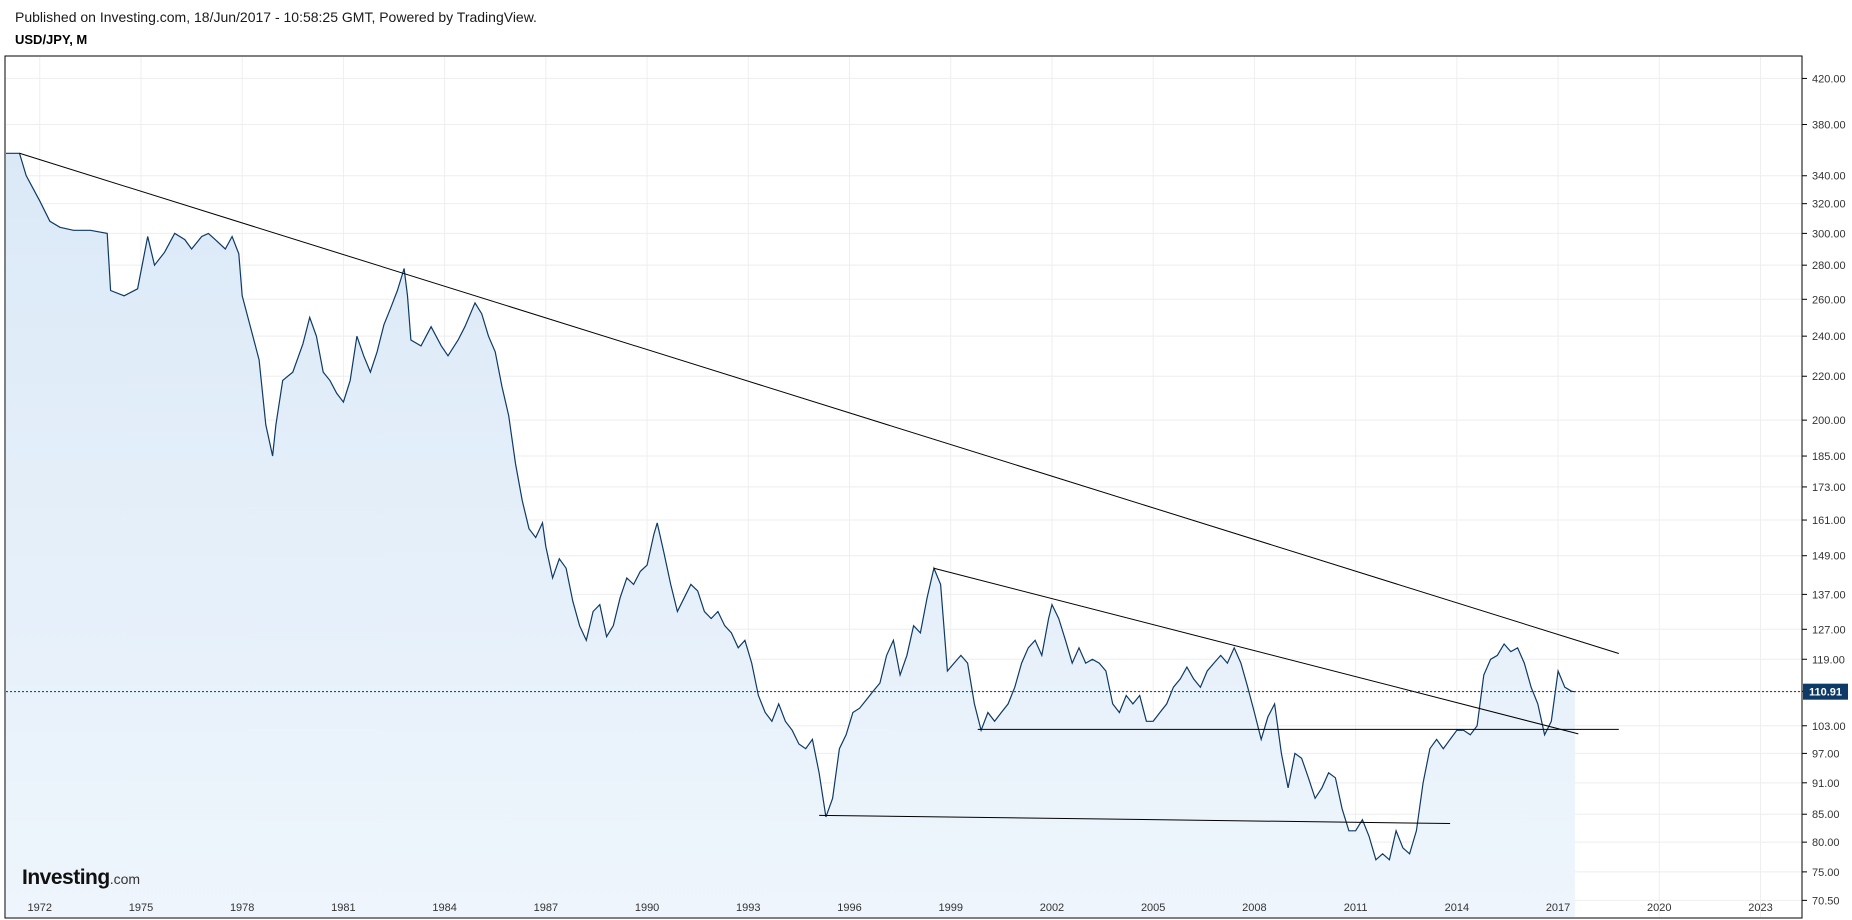 The height and width of the screenshot is (920, 1852). What do you see at coordinates (1254, 908) in the screenshot?
I see `x-tick-label: 2008` at bounding box center [1254, 908].